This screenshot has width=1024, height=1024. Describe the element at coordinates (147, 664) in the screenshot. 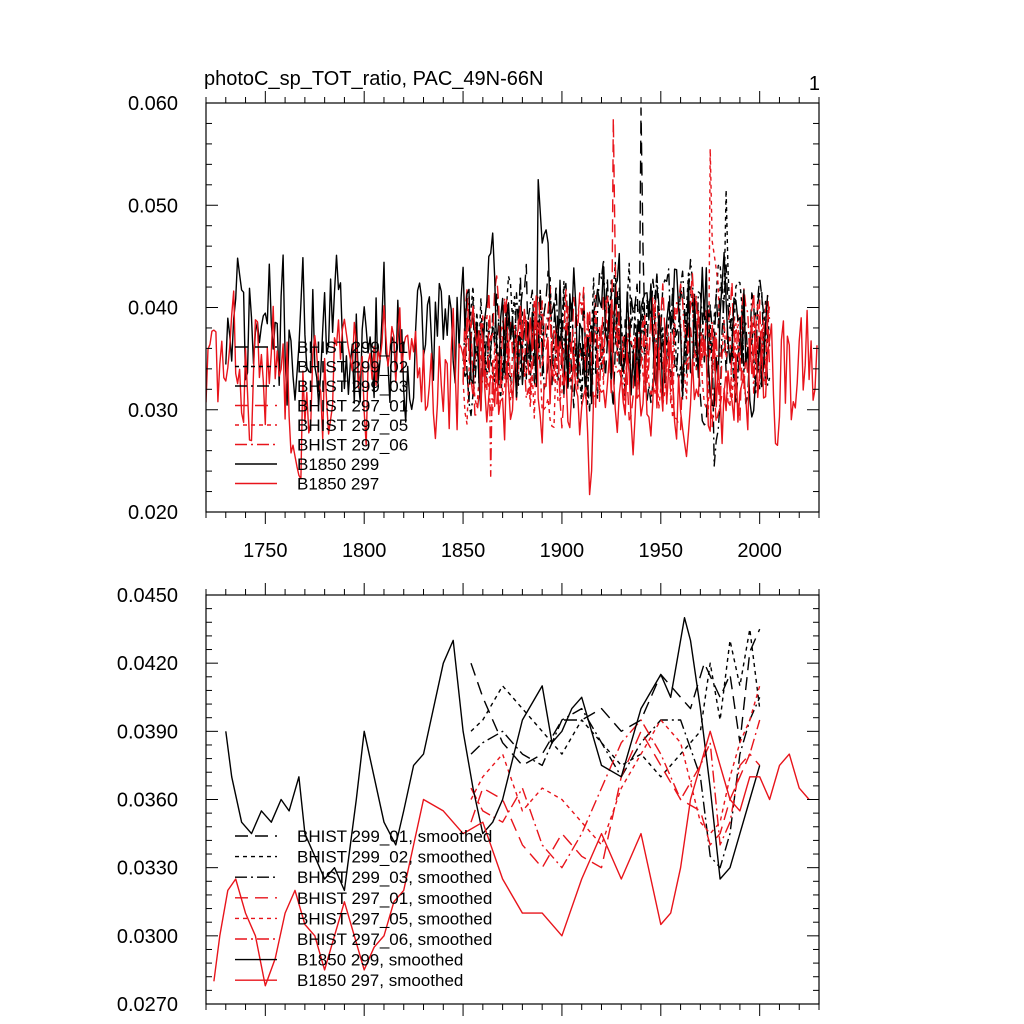

I see `y-tick-label: 0.0420` at that location.